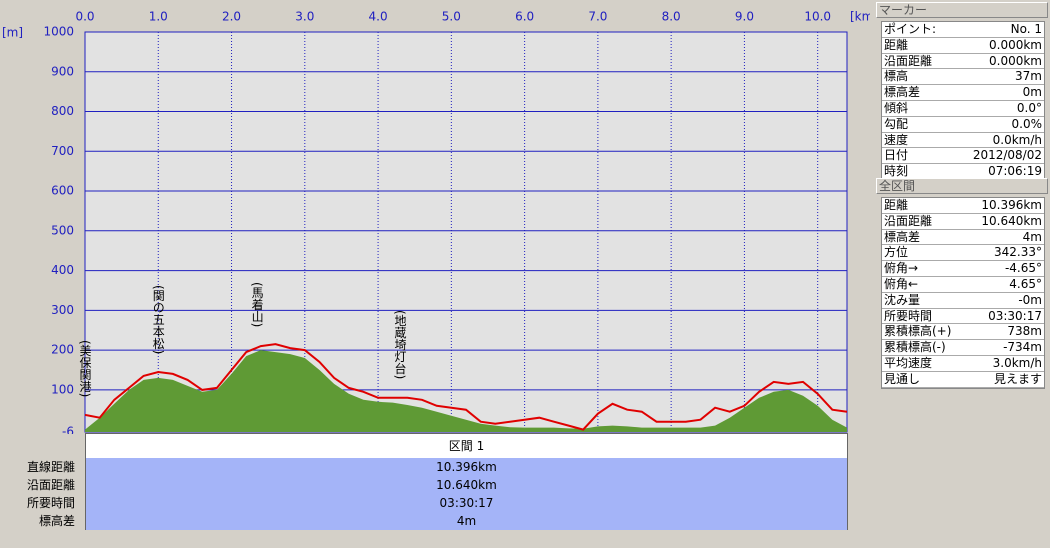  Describe the element at coordinates (400, 345) in the screenshot. I see `annotation: (地蔵埼灯台)` at that location.